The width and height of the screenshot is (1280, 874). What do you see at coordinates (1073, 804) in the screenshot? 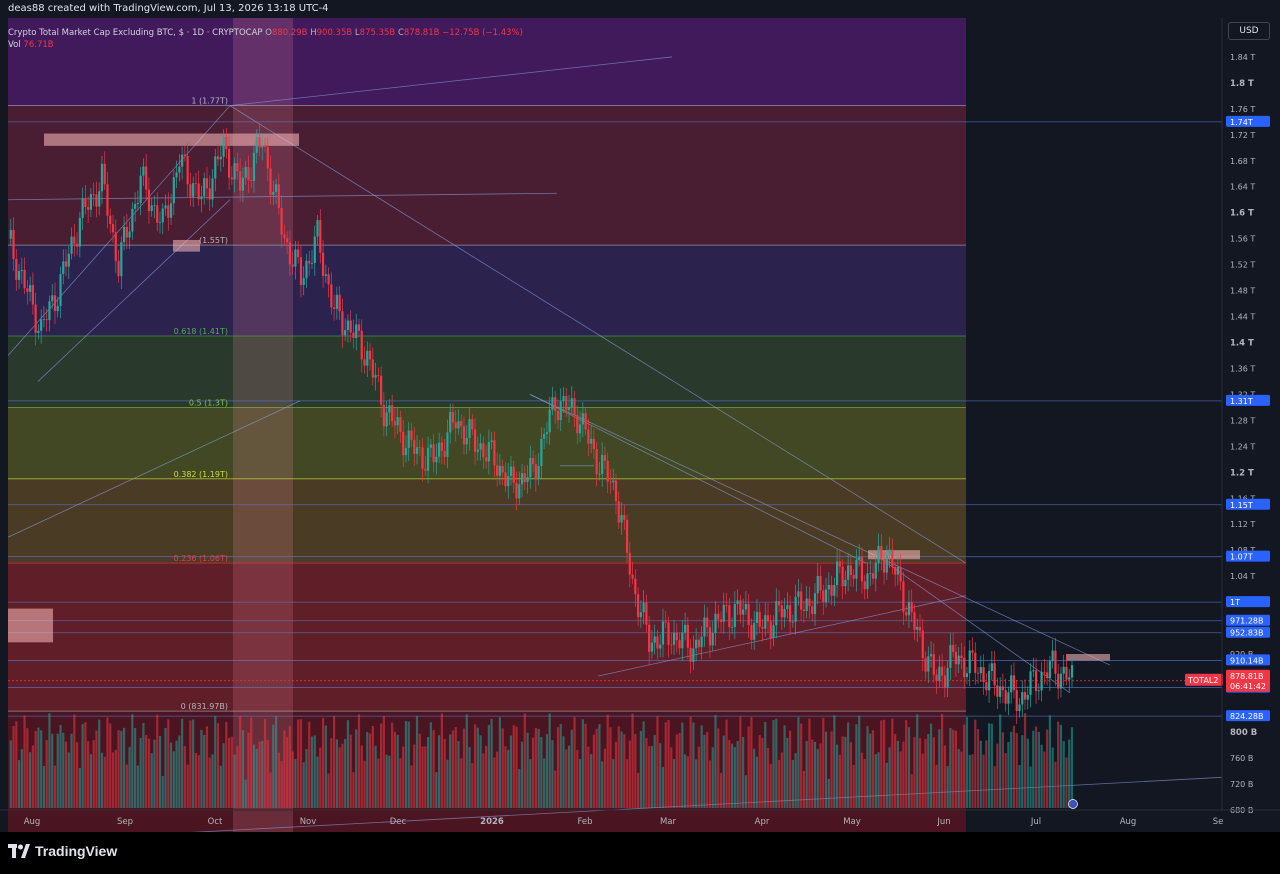
I see `country-flag-icon` at bounding box center [1073, 804].